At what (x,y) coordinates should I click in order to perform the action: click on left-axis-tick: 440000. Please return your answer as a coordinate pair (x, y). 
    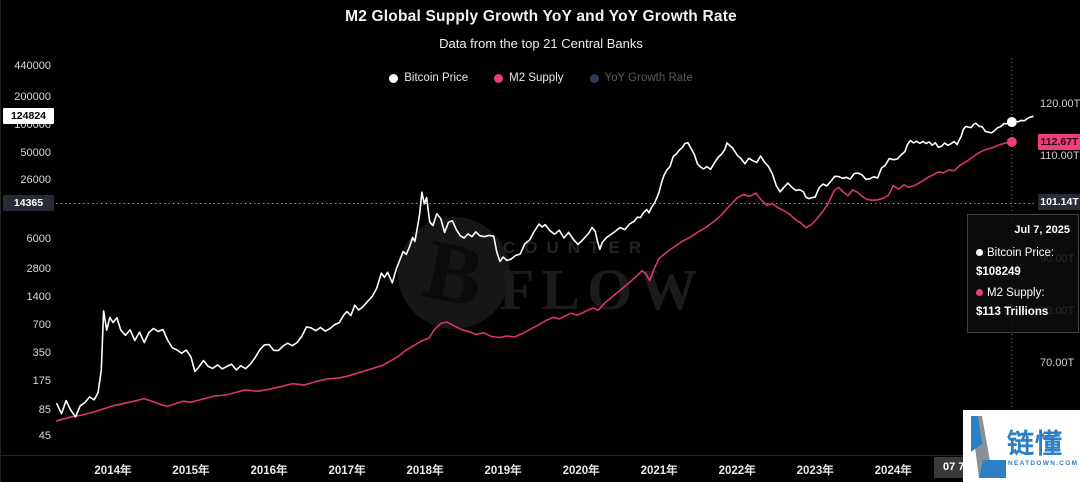
    Looking at the image, I should click on (32, 65).